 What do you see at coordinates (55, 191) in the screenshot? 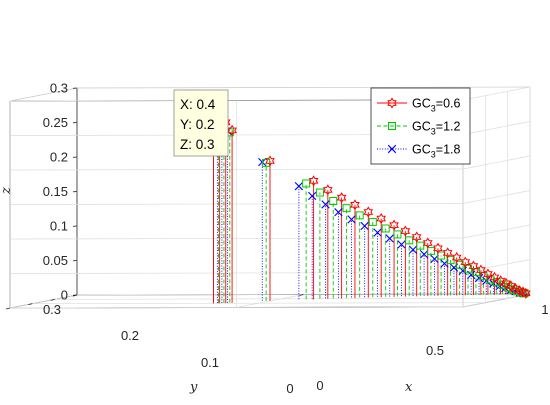
I see `z-tick-label: 0.15` at bounding box center [55, 191].